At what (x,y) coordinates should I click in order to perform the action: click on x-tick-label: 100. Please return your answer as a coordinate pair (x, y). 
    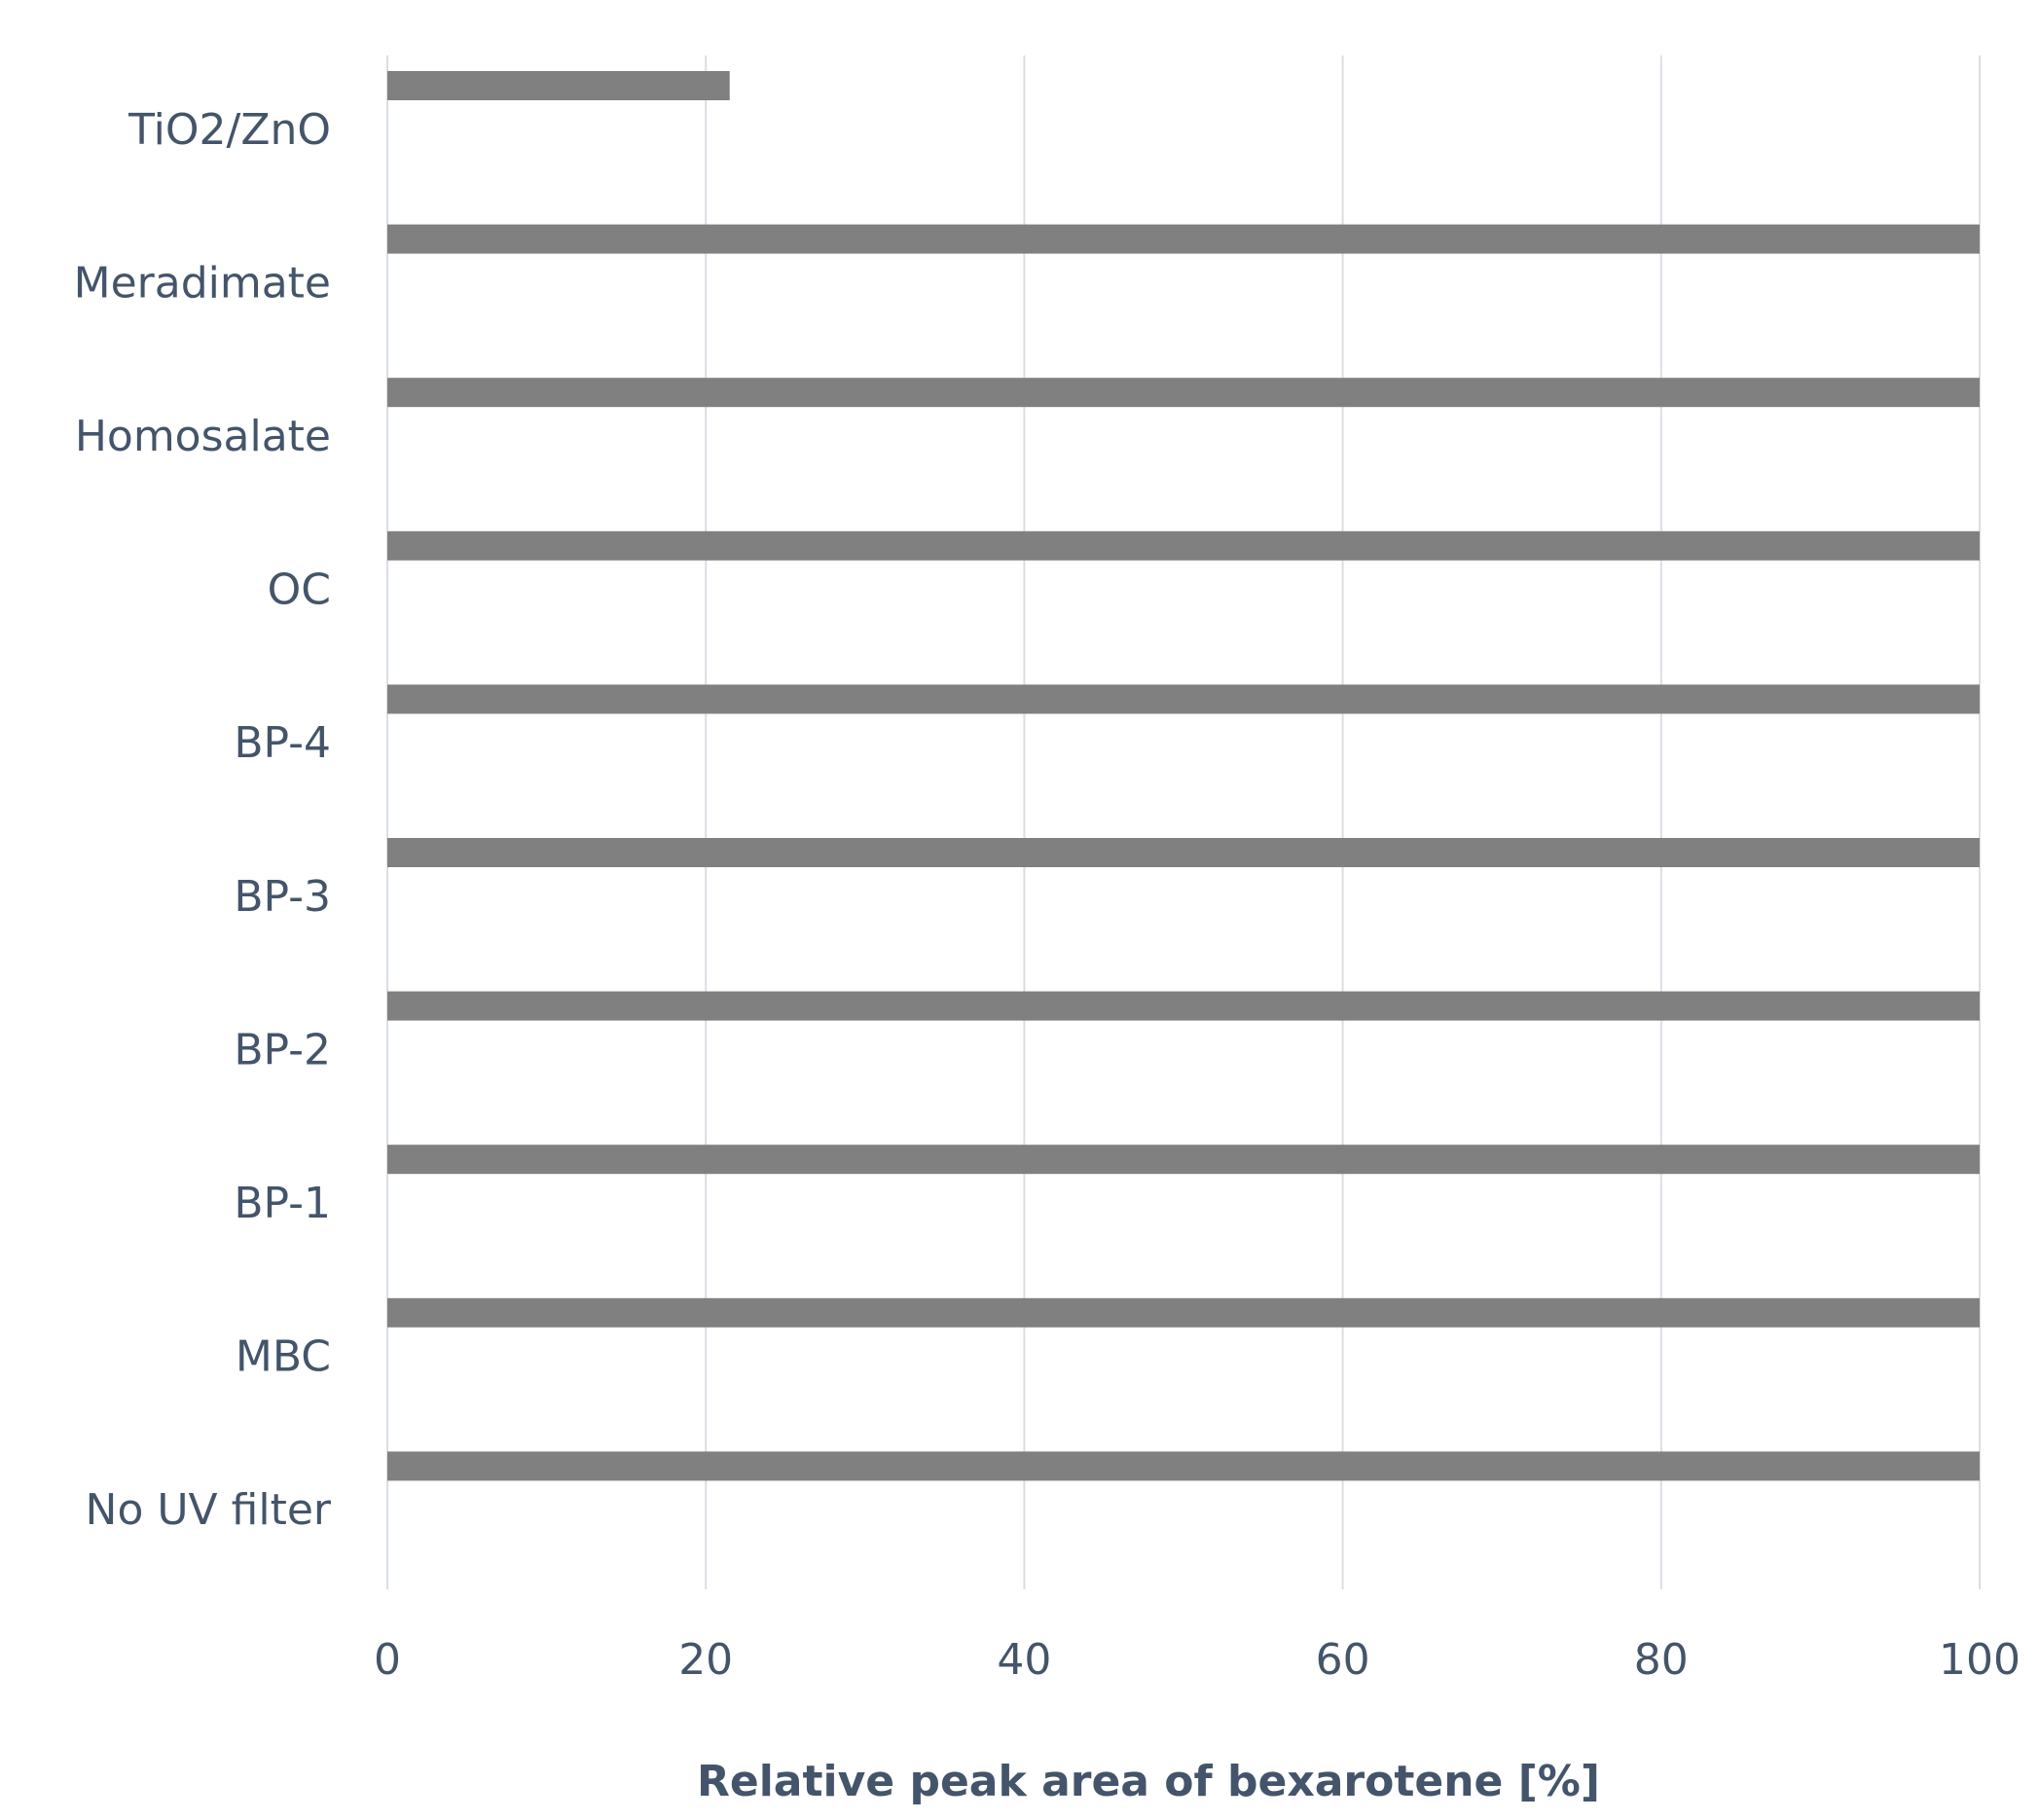
    Looking at the image, I should click on (1980, 1660).